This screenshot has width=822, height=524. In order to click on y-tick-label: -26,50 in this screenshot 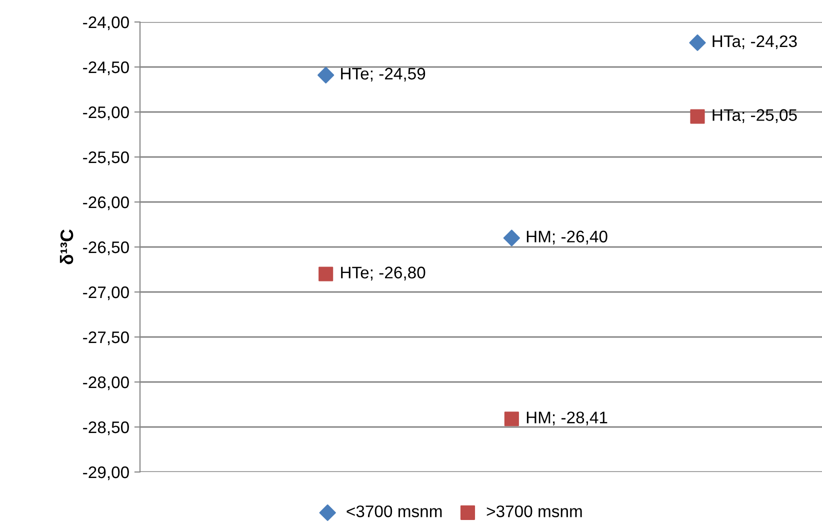, I will do `click(106, 248)`.